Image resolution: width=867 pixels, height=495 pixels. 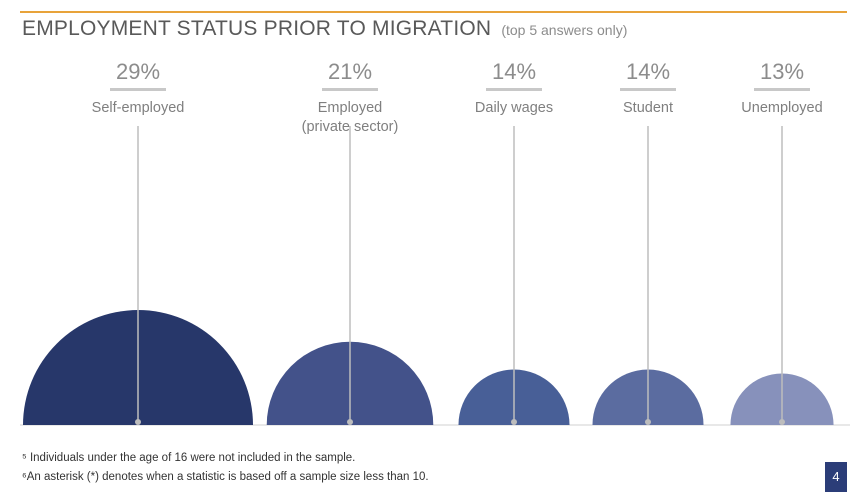 What do you see at coordinates (648, 89) in the screenshot?
I see `value-underline-student` at bounding box center [648, 89].